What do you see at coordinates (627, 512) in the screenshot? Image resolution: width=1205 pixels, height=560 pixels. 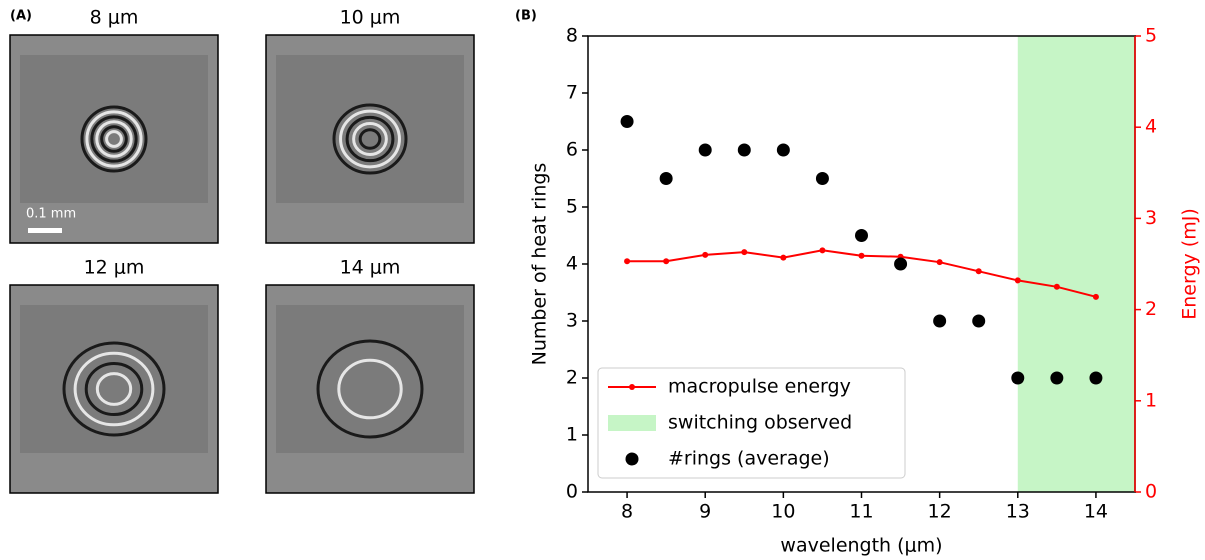 I see `x-tick-label: 8` at bounding box center [627, 512].